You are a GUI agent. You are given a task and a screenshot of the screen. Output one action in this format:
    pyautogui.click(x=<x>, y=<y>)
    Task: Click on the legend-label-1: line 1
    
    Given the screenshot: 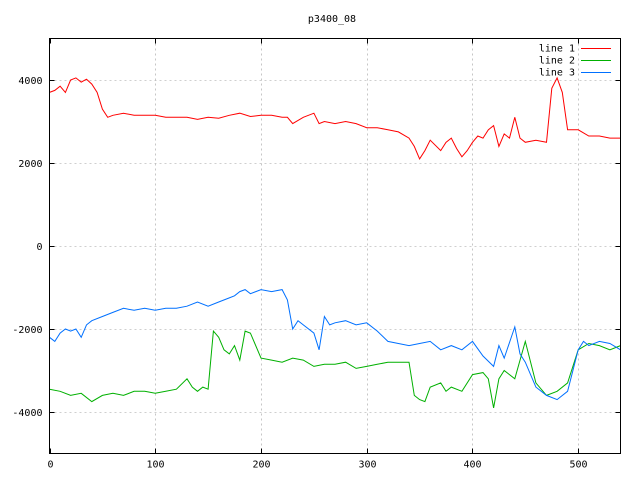 What is the action you would take?
    pyautogui.click(x=557, y=49)
    